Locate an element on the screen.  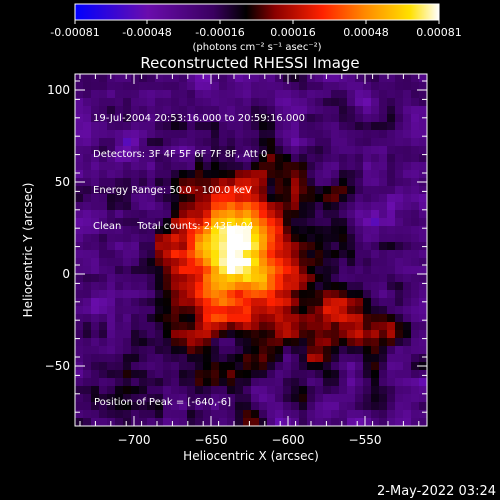
colorbar-ticks is located at coordinates (257, 22).